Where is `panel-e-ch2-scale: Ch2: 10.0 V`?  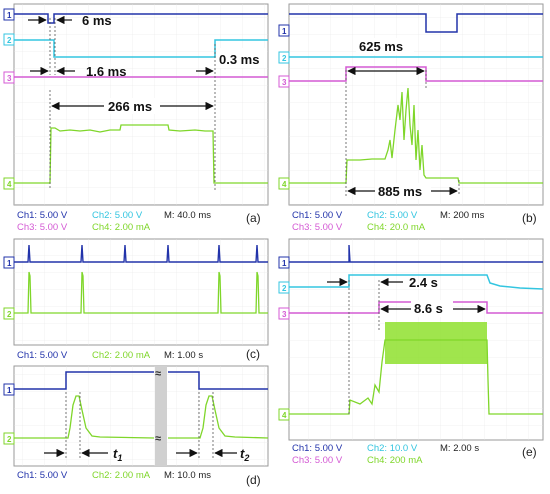 panel-e-ch2-scale: Ch2: 10.0 V is located at coordinates (392, 448).